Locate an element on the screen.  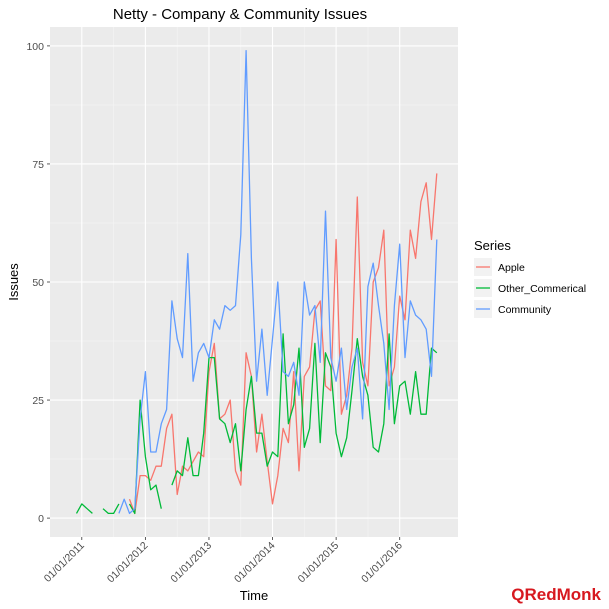
y-tick-label: 25 is located at coordinates (38, 401).